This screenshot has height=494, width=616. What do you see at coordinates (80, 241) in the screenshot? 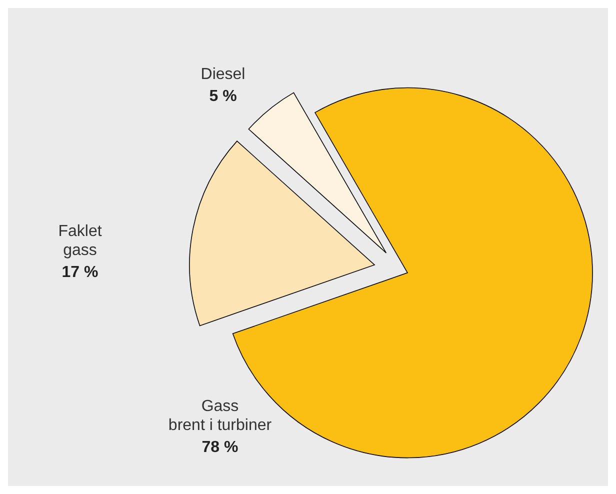
I see `slice-label: Faklet gass` at bounding box center [80, 241].